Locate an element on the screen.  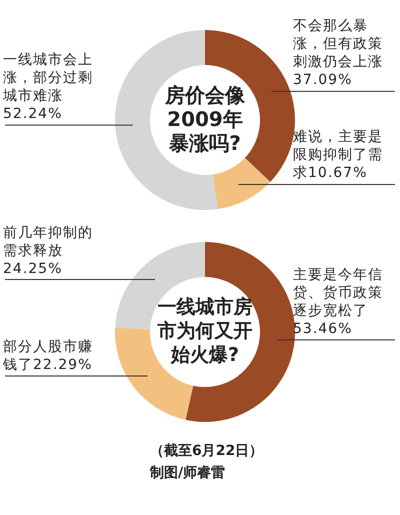
slice-label: 前几年抑制的需求释放 is located at coordinates (48, 241).